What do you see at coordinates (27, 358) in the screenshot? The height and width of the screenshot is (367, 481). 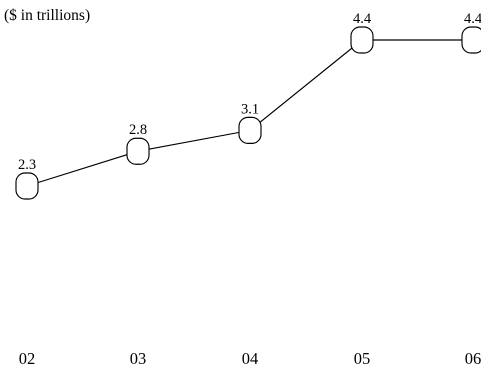 I see `x-tick-02: 02` at bounding box center [27, 358].